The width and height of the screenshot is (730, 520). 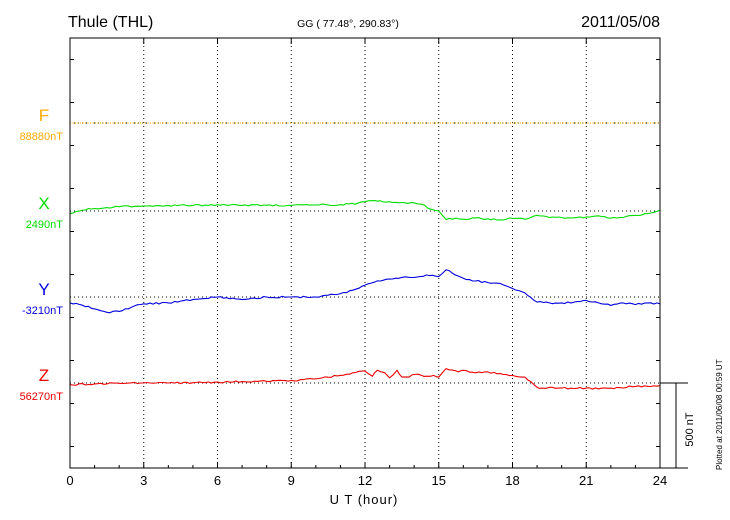 What do you see at coordinates (365, 210) in the screenshot?
I see `series-line-x` at bounding box center [365, 210].